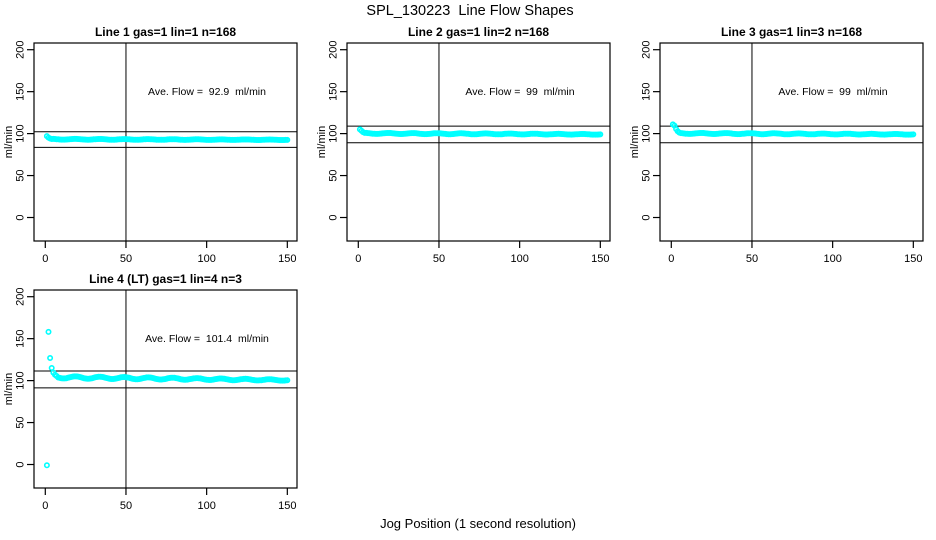 This screenshot has height=540, width=936. What do you see at coordinates (470, 11) in the screenshot?
I see `figure-title: SPL_130223 Line Flow Shapes` at bounding box center [470, 11].